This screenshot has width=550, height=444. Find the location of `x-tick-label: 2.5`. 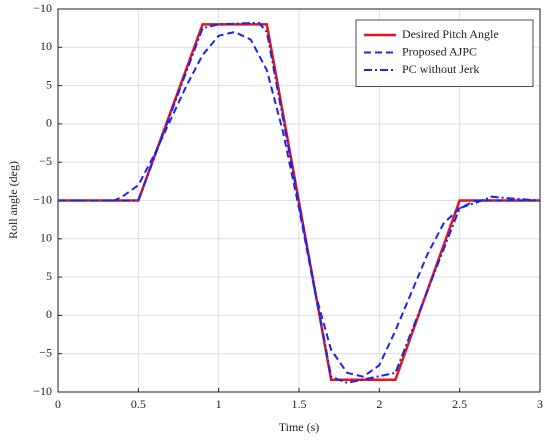

x-tick-label: 2.5 is located at coordinates (459, 404).